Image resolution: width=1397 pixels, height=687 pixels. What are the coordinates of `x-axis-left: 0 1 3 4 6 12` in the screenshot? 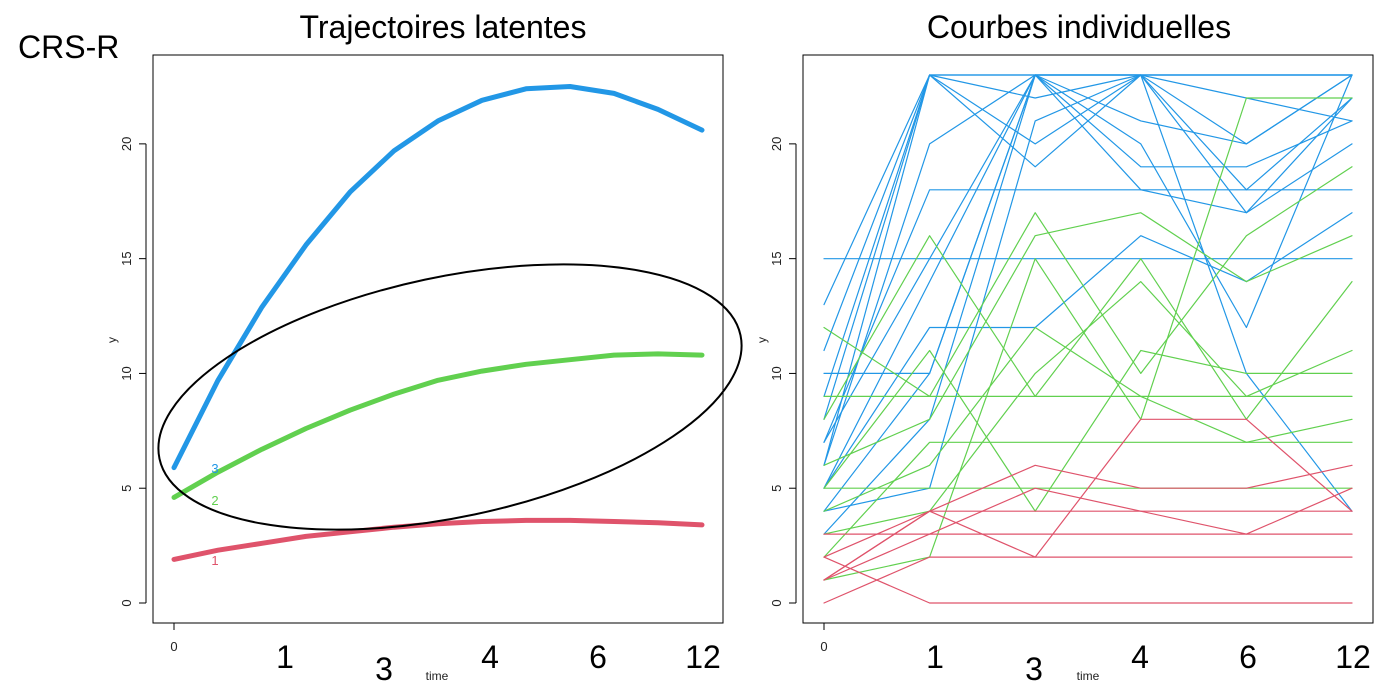 It's located at (445, 655).